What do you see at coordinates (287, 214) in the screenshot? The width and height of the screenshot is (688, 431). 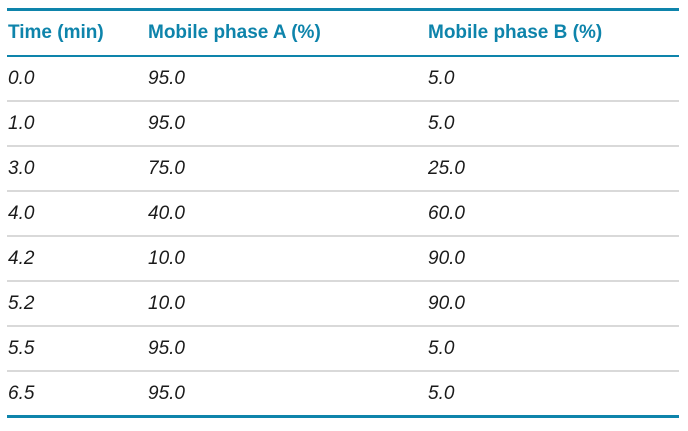 I see `cell-phase-a: 40.0` at bounding box center [287, 214].